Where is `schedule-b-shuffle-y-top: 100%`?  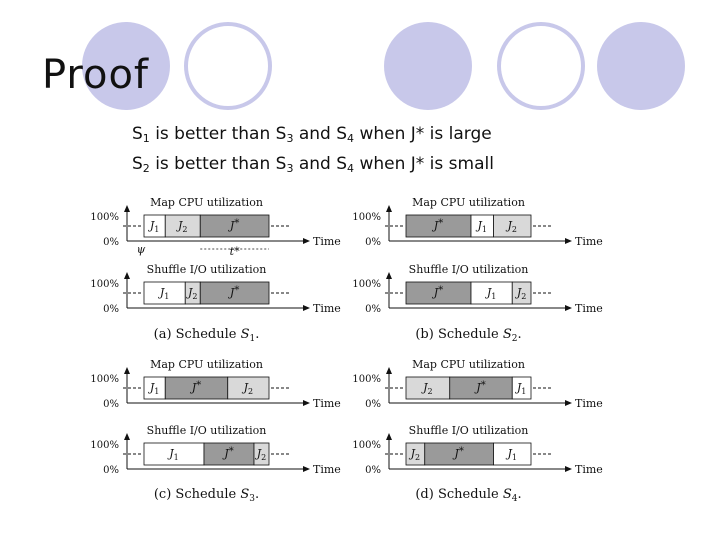
schedule-b-shuffle-y-top: 100% is located at coordinates (366, 284).